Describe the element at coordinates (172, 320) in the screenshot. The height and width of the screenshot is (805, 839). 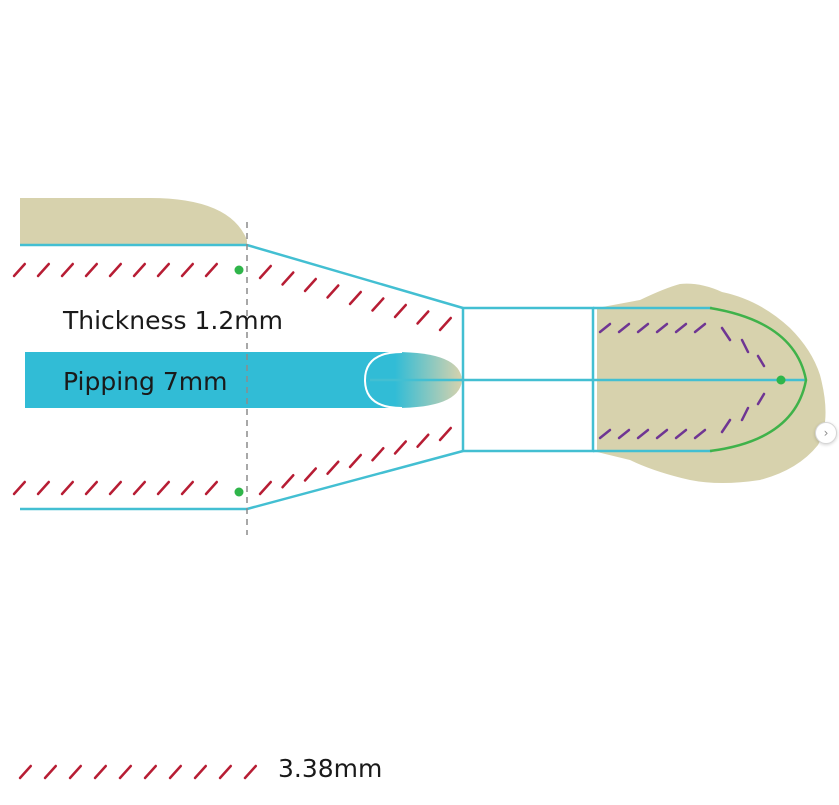
I see `thickness-label: Thickness 1.2mm` at that location.